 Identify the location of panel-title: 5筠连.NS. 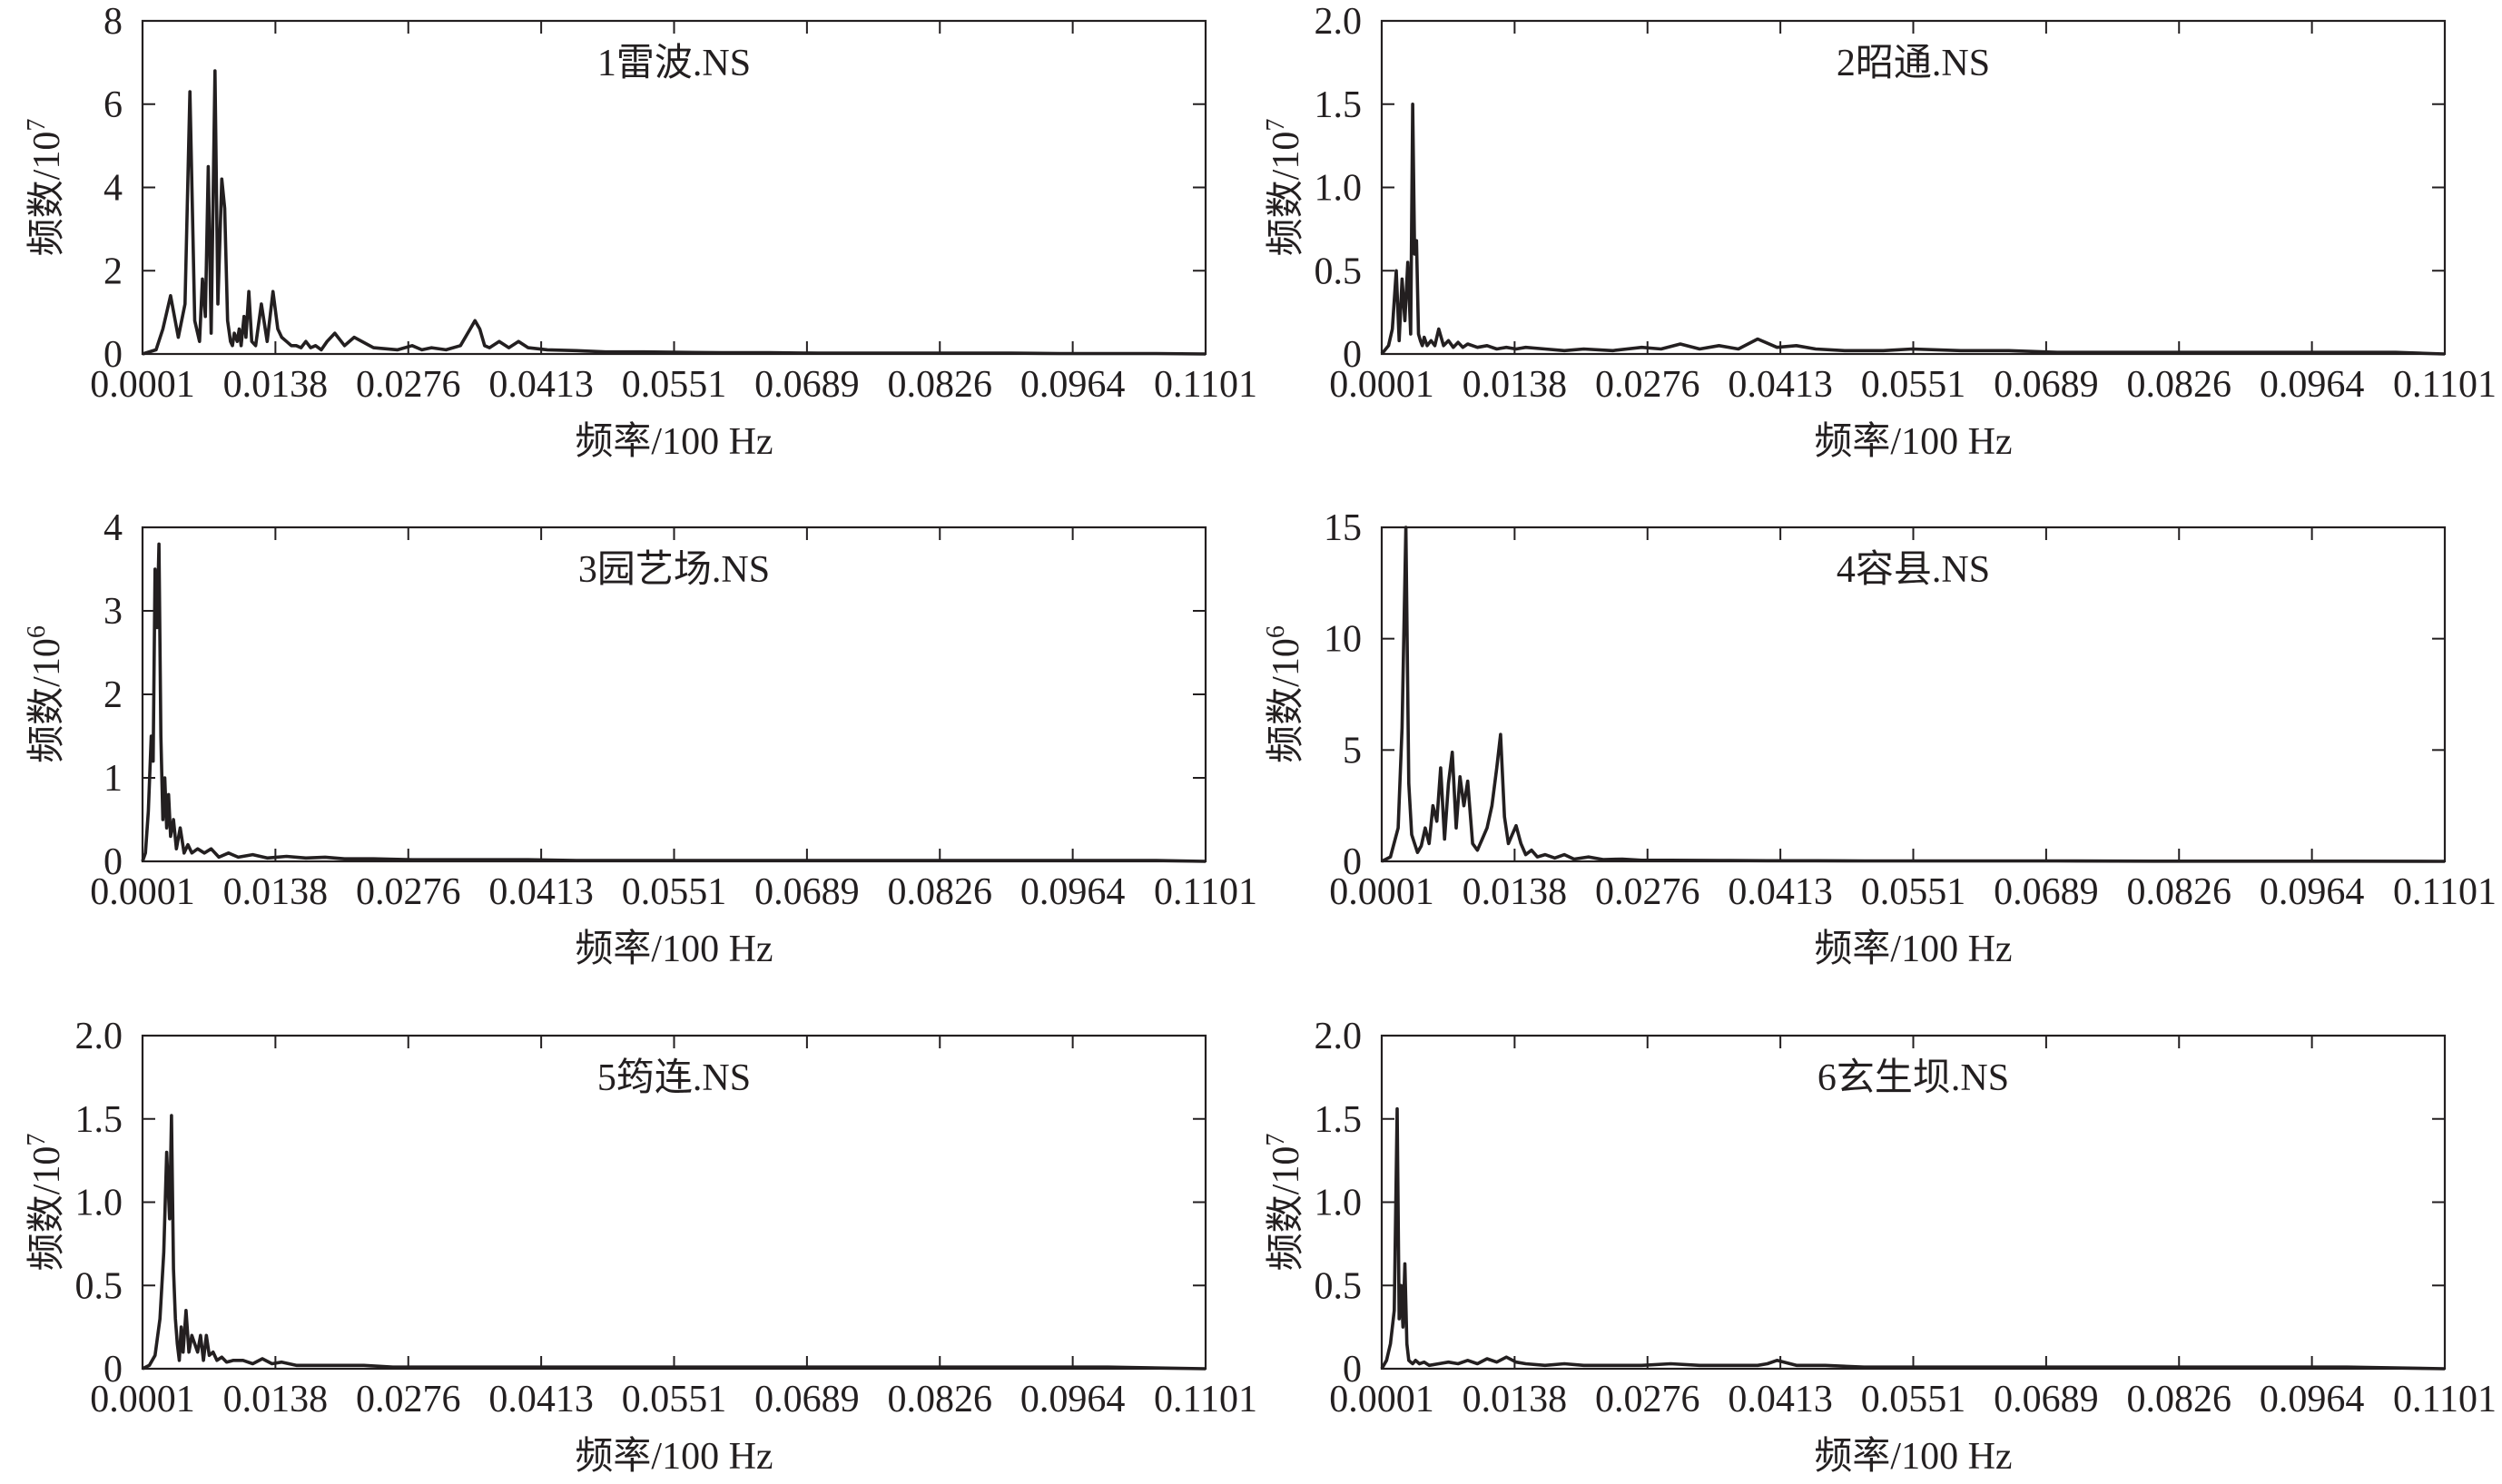
(674, 1078).